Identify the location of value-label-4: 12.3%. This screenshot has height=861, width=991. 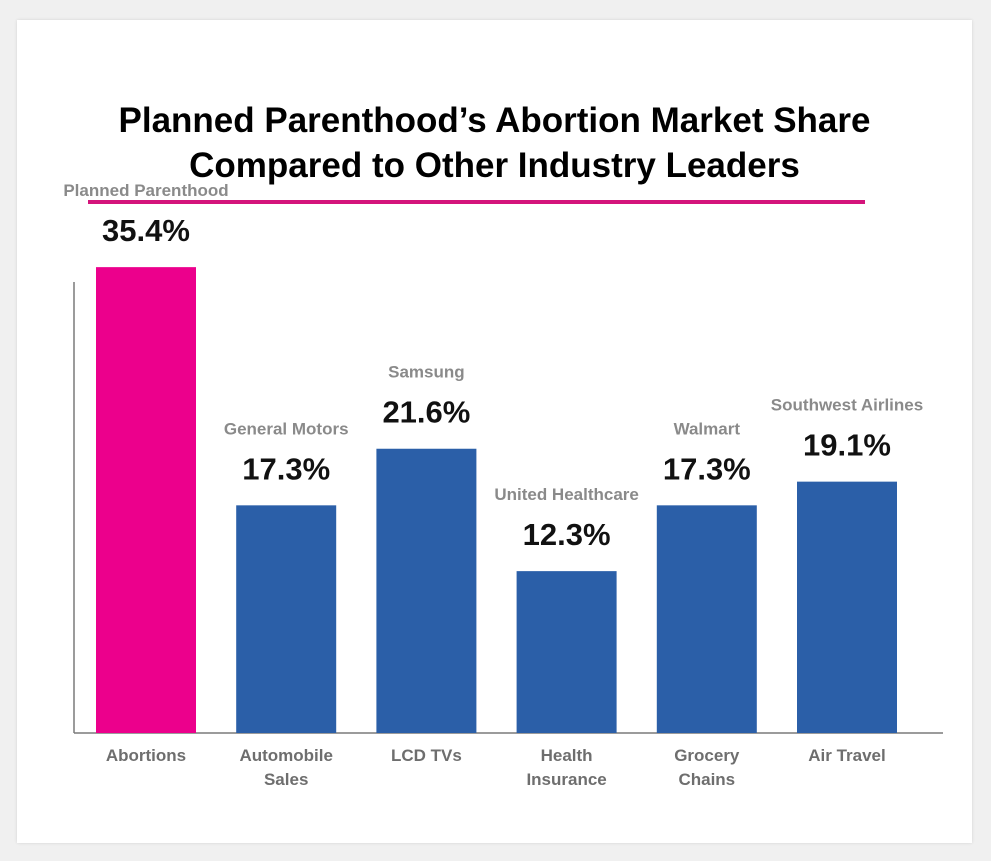
(567, 534).